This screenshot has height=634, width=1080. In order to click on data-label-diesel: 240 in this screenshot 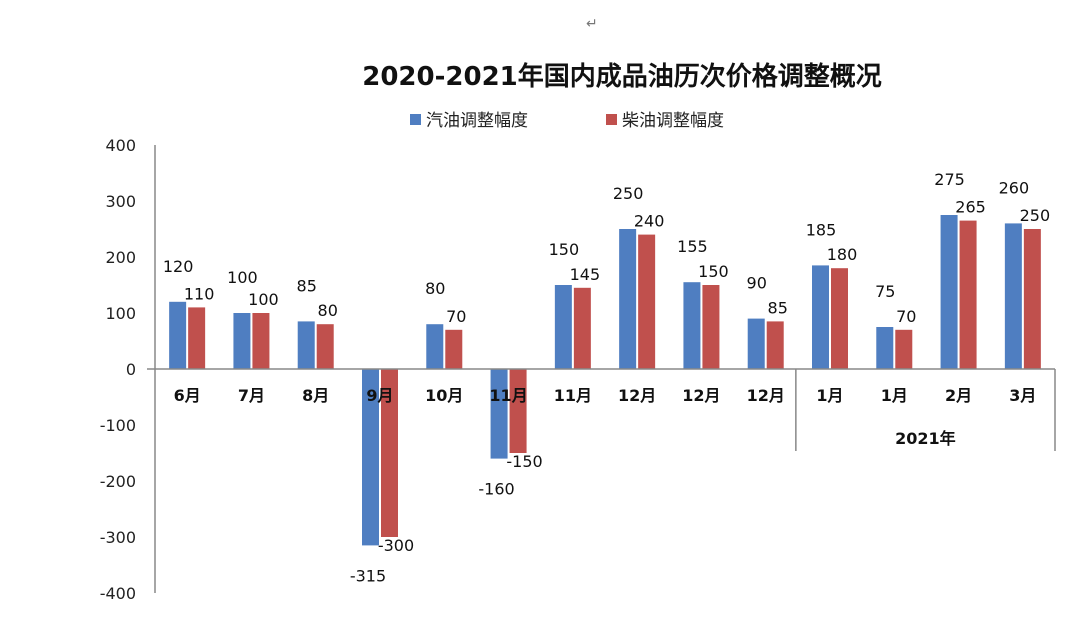, I will do `click(649, 221)`.